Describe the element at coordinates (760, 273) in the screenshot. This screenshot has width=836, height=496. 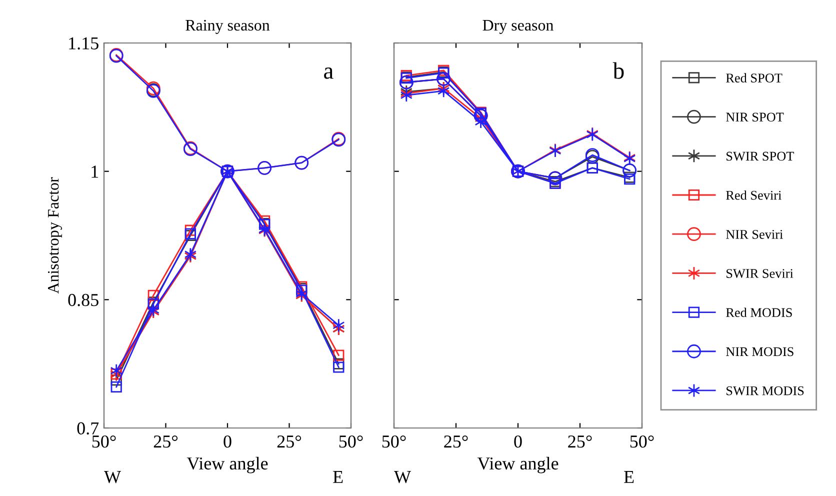
I see `legend-label: SWIR Seviri` at that location.